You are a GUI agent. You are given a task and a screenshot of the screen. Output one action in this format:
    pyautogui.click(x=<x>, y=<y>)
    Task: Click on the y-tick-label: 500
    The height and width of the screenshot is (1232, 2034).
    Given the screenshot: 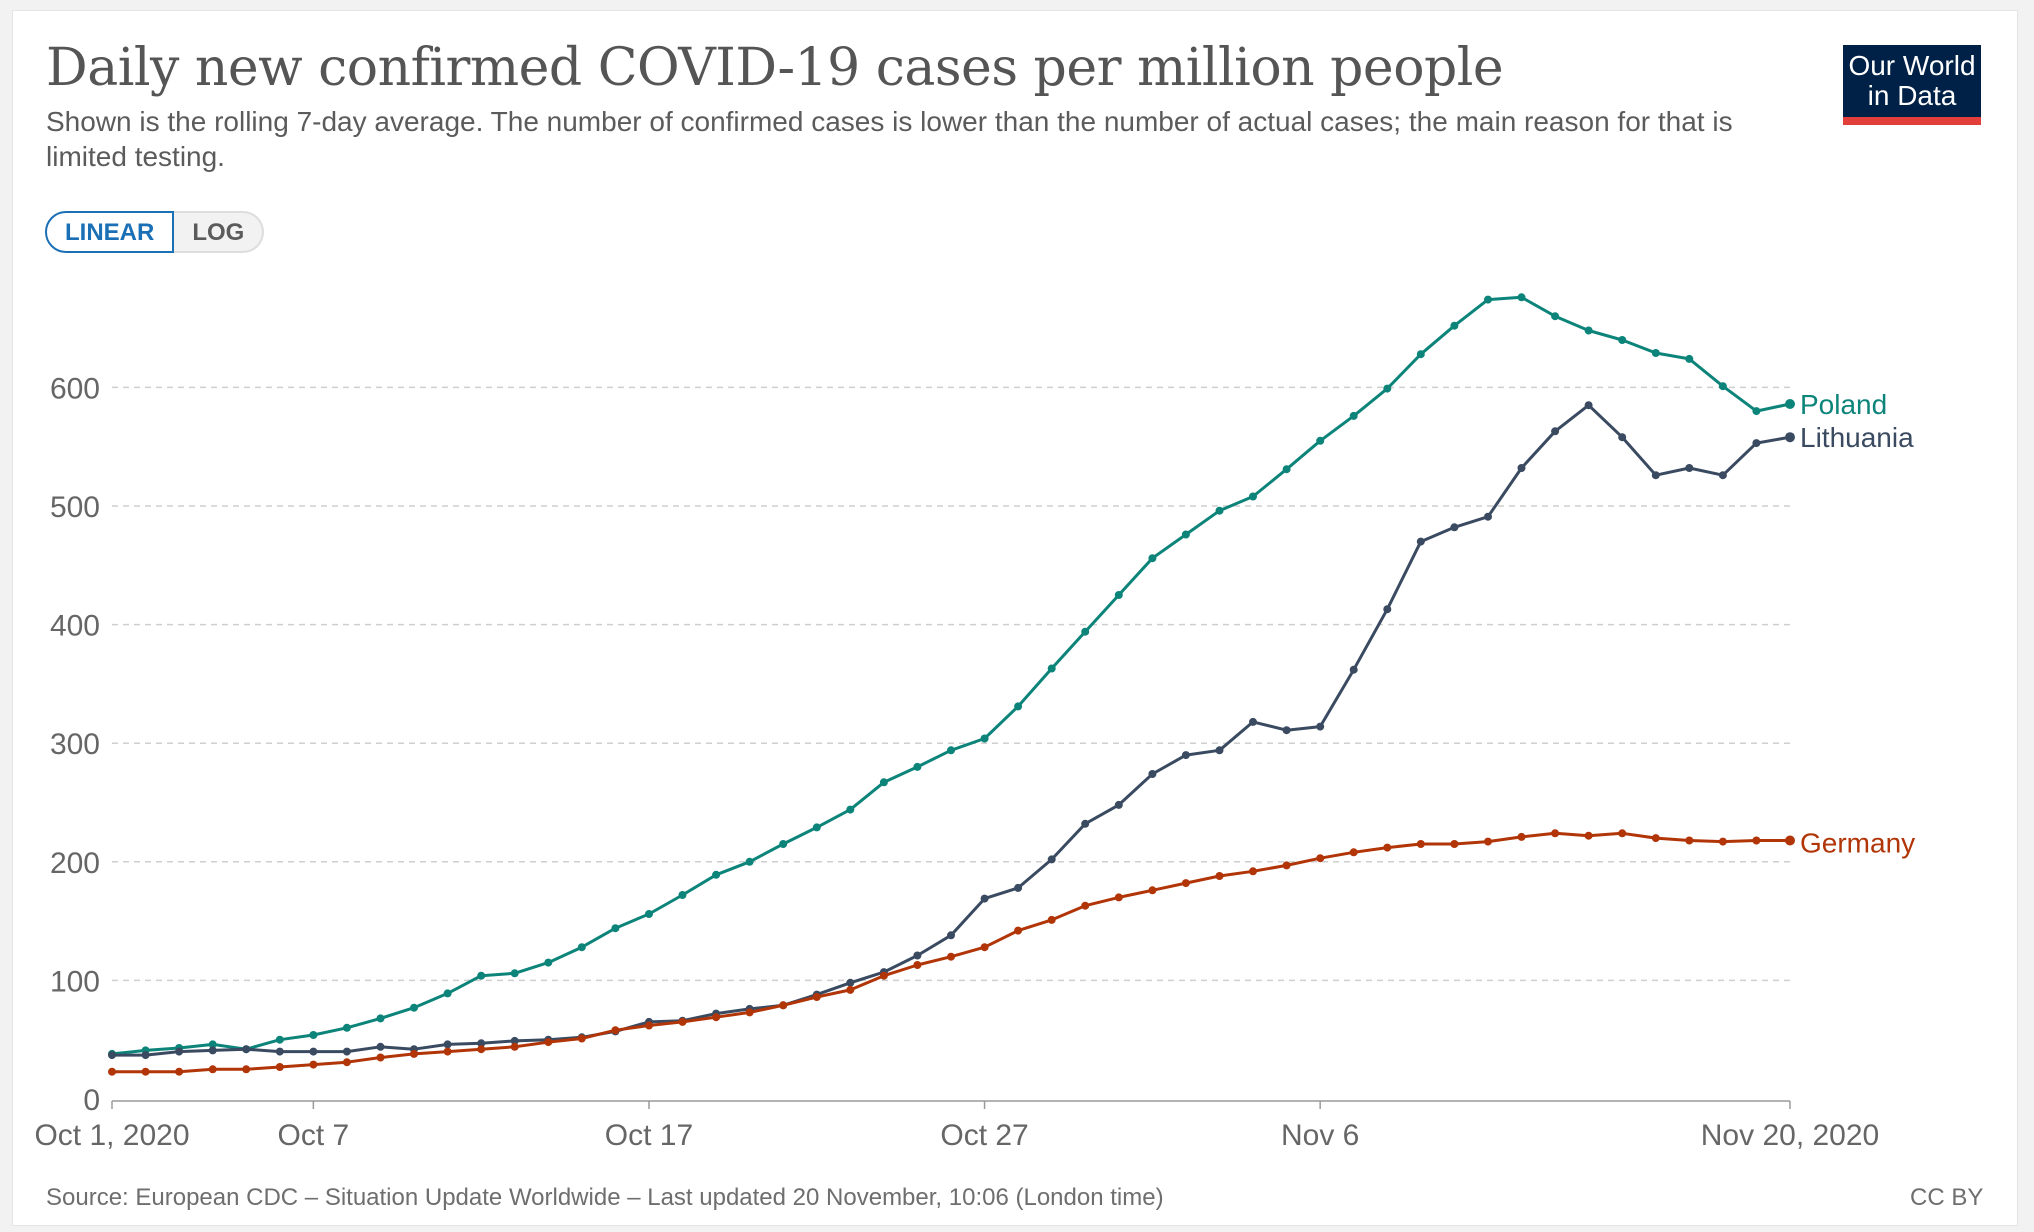 What is the action you would take?
    pyautogui.click(x=75, y=507)
    